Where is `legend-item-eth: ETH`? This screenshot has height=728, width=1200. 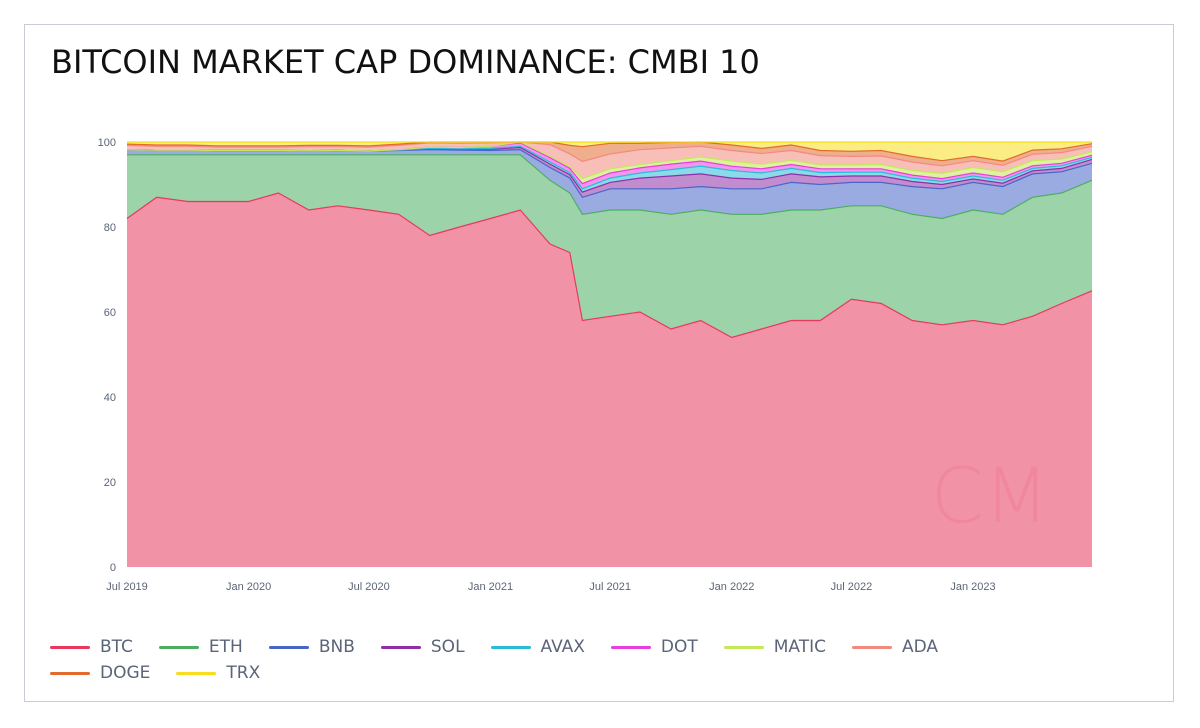 legend-item-eth: ETH is located at coordinates (200, 647).